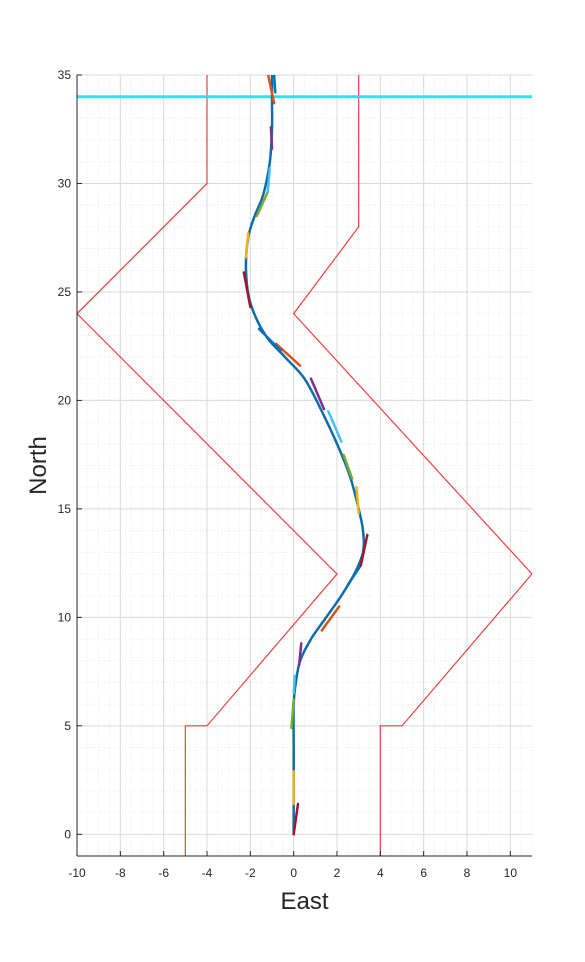 The width and height of the screenshot is (585, 962). What do you see at coordinates (423, 873) in the screenshot?
I see `x-tick-label: 6` at bounding box center [423, 873].